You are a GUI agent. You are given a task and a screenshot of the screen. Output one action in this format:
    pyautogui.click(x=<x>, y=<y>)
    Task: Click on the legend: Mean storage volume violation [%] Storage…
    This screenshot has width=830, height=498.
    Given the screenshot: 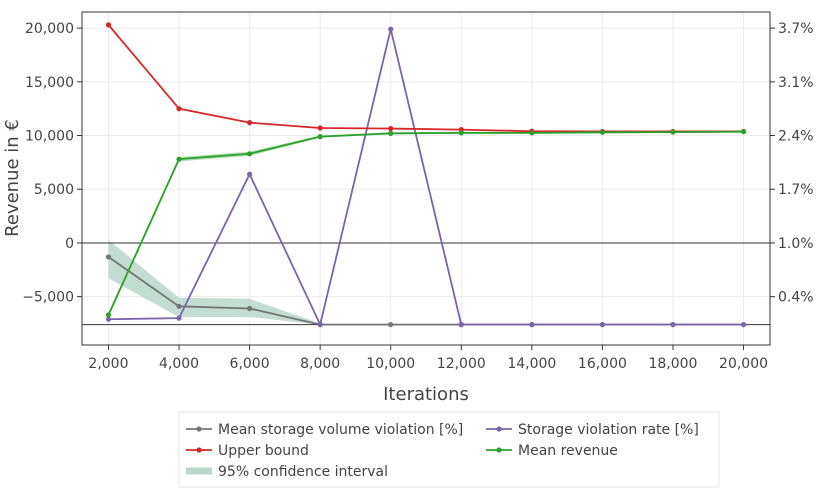 What is the action you would take?
    pyautogui.click(x=449, y=449)
    